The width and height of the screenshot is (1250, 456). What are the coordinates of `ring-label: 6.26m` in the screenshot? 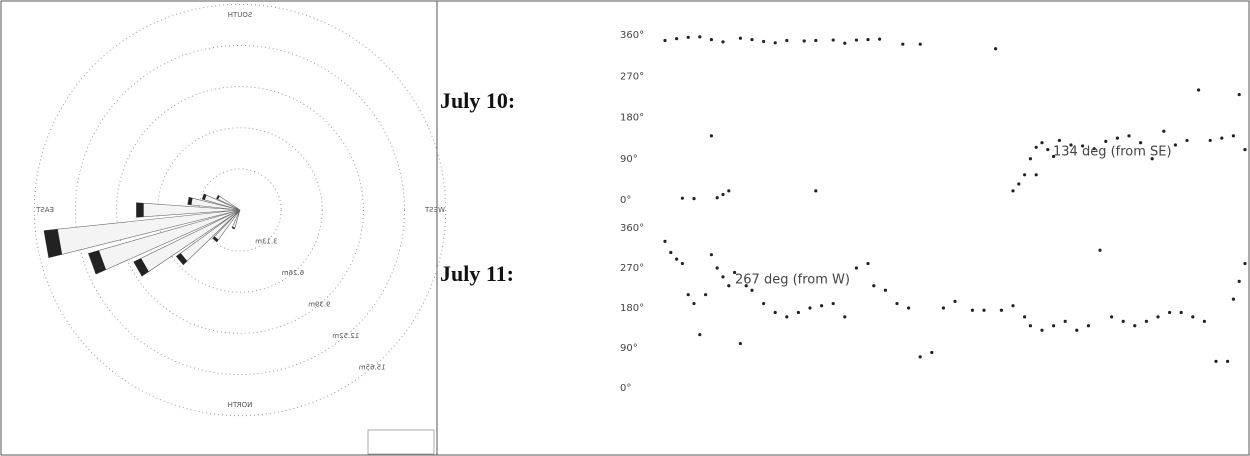 It's located at (293, 273).